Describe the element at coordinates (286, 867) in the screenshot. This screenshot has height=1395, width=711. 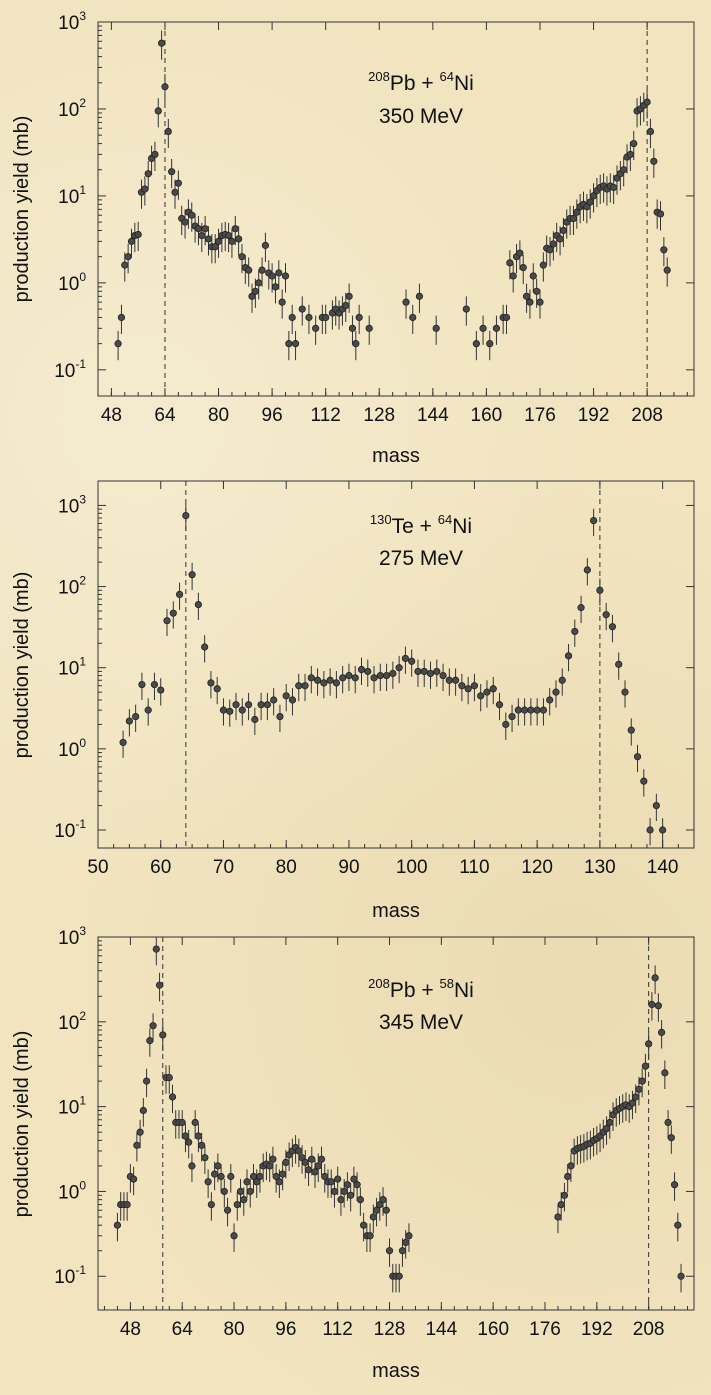
I see `x-tick-label: 80` at that location.